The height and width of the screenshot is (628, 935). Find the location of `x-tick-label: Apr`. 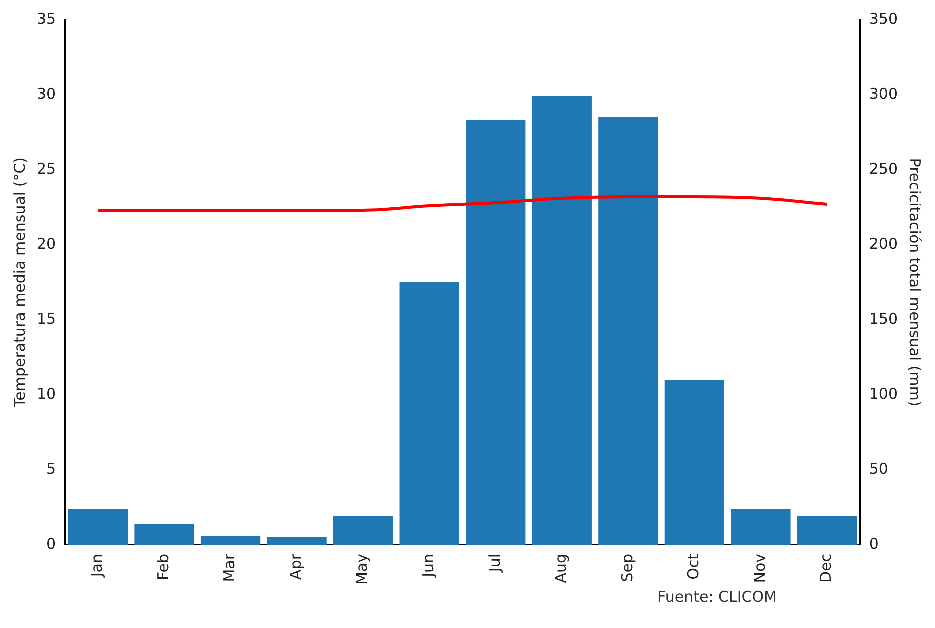

x-tick-label: Apr is located at coordinates (295, 566).